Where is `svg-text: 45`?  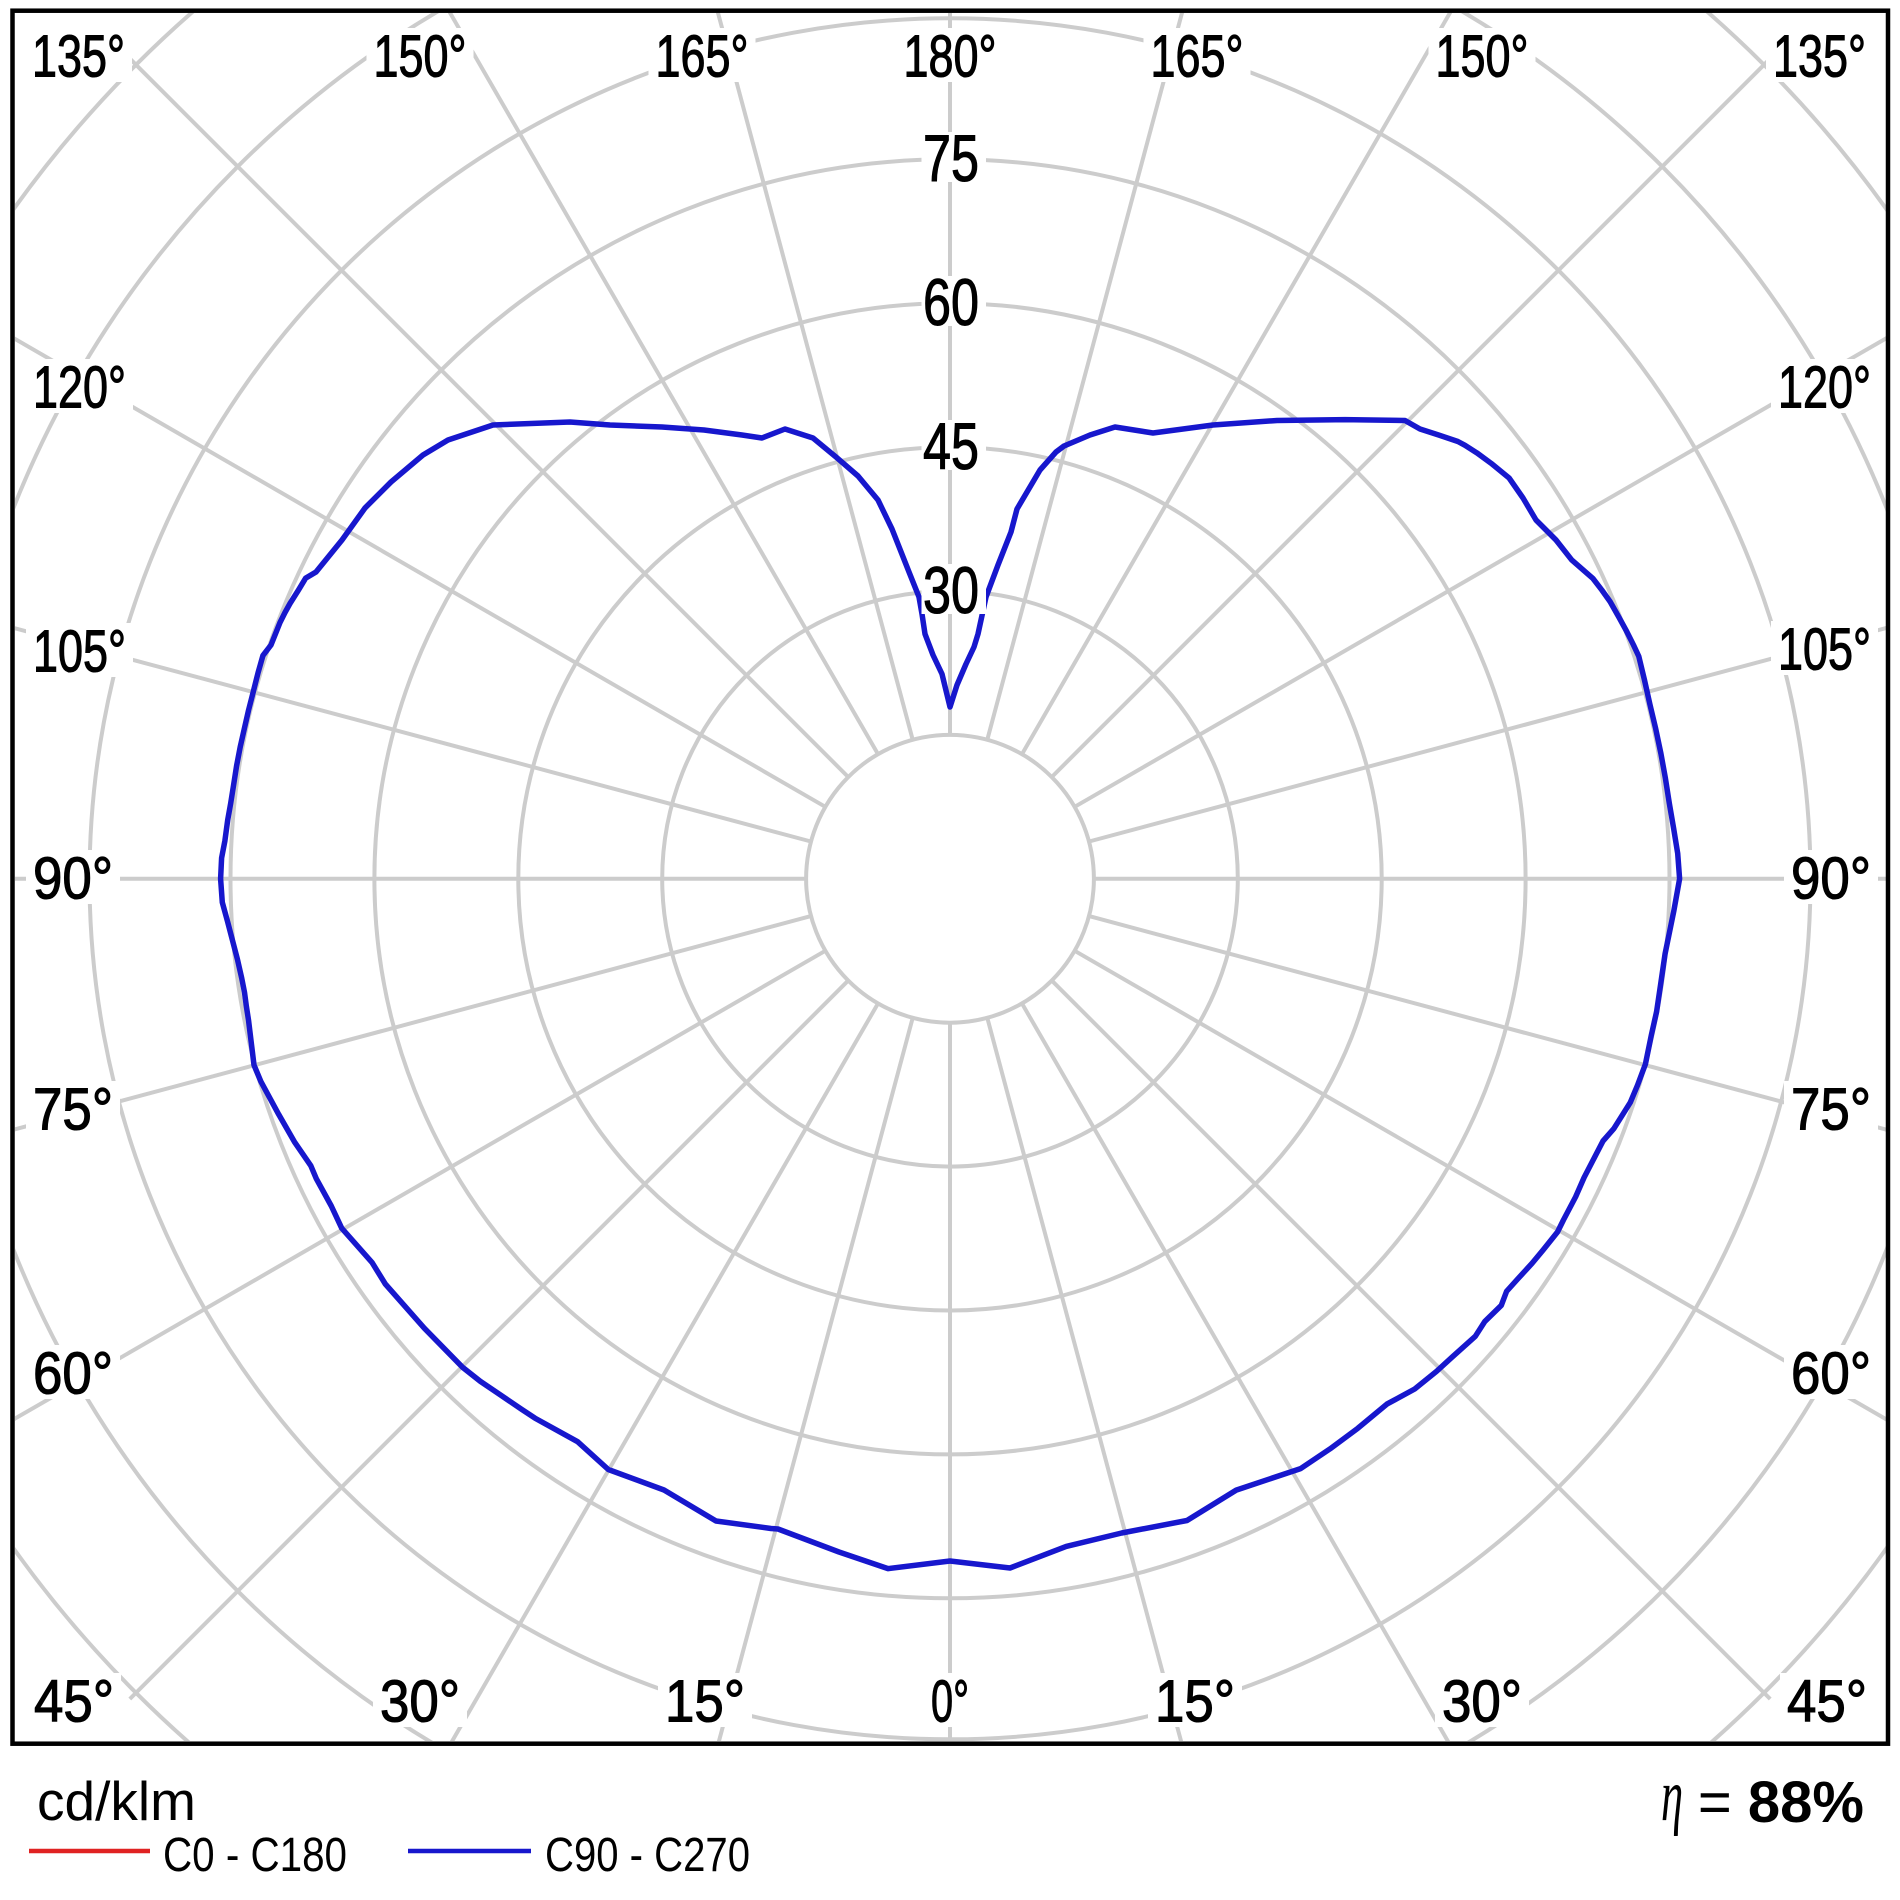 svg-text: 45 is located at coordinates (951, 446).